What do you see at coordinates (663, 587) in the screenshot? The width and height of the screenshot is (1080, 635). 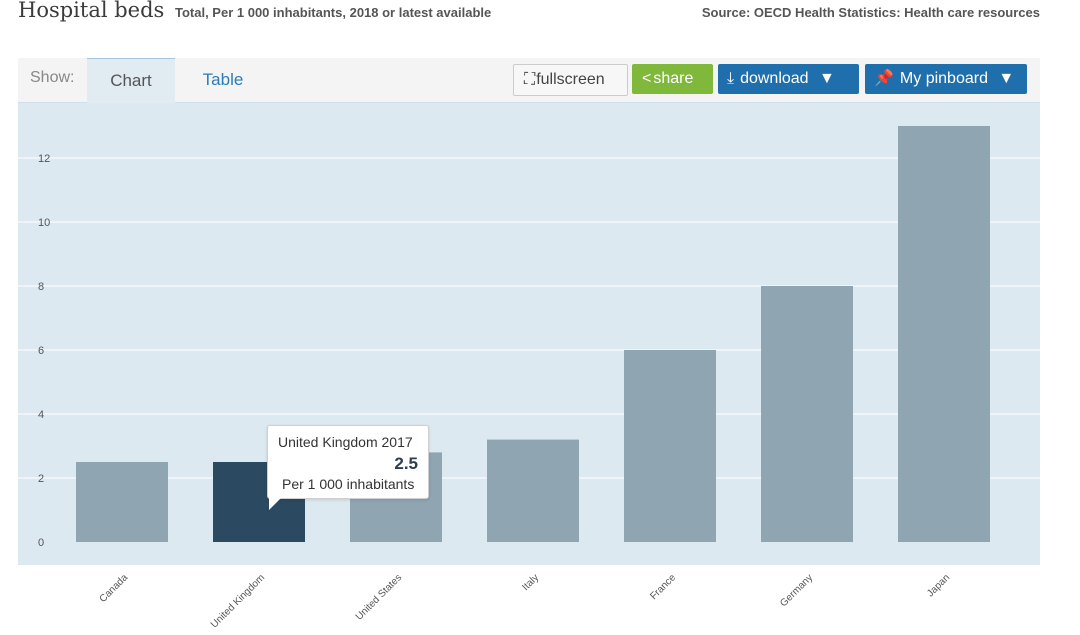 I see `x-tick-label: France` at bounding box center [663, 587].